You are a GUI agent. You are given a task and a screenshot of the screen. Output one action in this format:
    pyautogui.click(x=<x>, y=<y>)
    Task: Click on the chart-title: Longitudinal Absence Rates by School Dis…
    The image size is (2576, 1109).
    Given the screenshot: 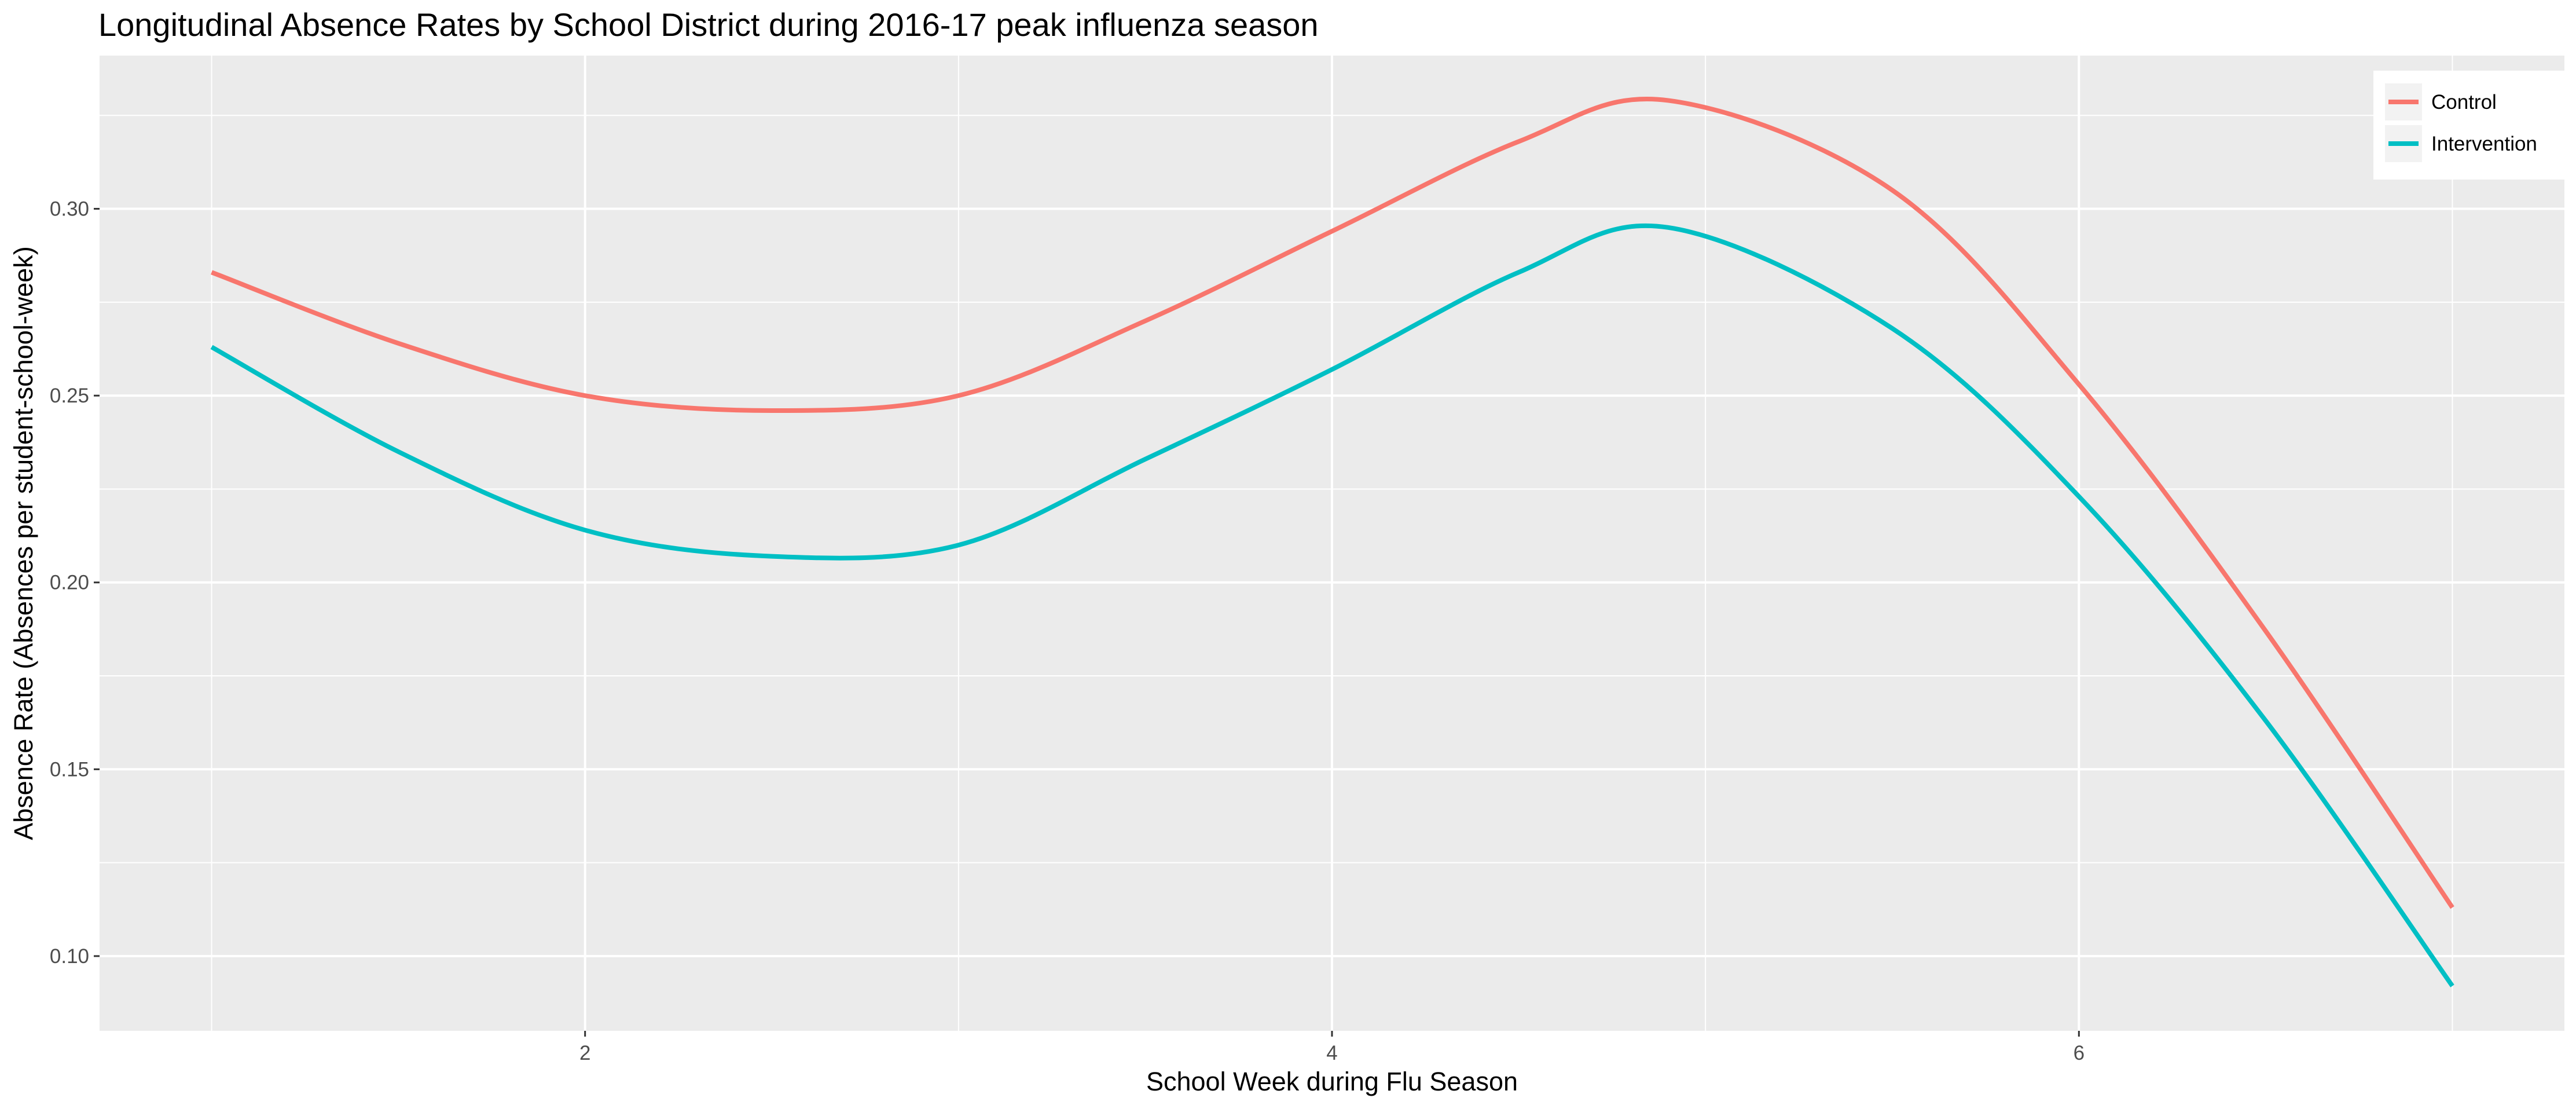 What is the action you would take?
    pyautogui.click(x=708, y=24)
    